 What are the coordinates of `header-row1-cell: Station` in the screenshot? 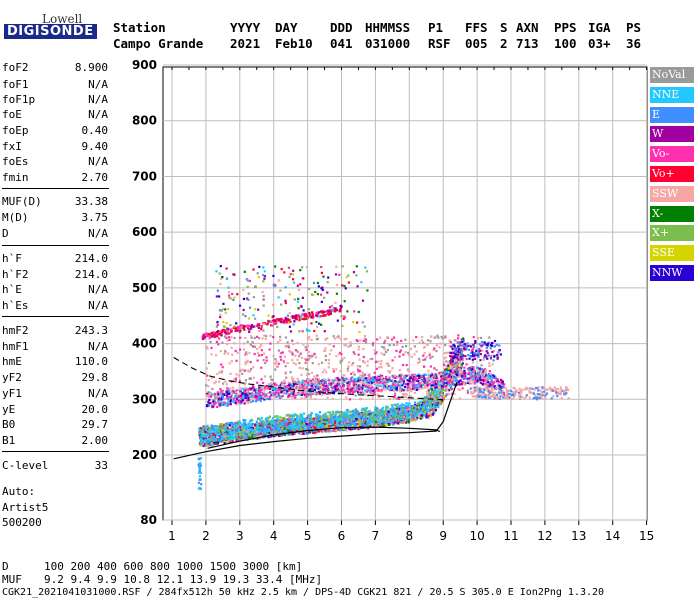 It's located at (139, 27).